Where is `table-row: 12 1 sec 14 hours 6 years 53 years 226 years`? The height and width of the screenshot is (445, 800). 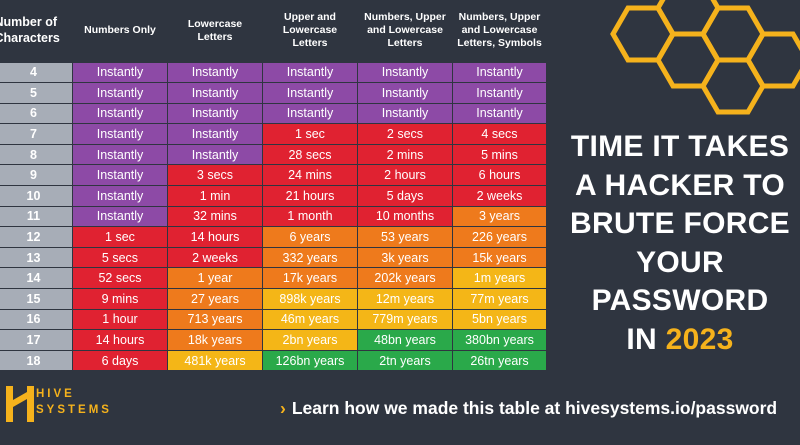 table-row: 12 1 sec 14 hours 6 years 53 years 226 years is located at coordinates (273, 237).